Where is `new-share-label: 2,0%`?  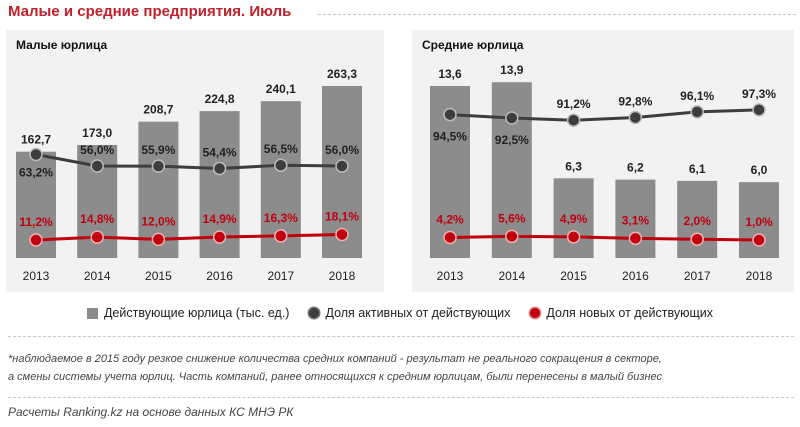 new-share-label: 2,0% is located at coordinates (698, 221).